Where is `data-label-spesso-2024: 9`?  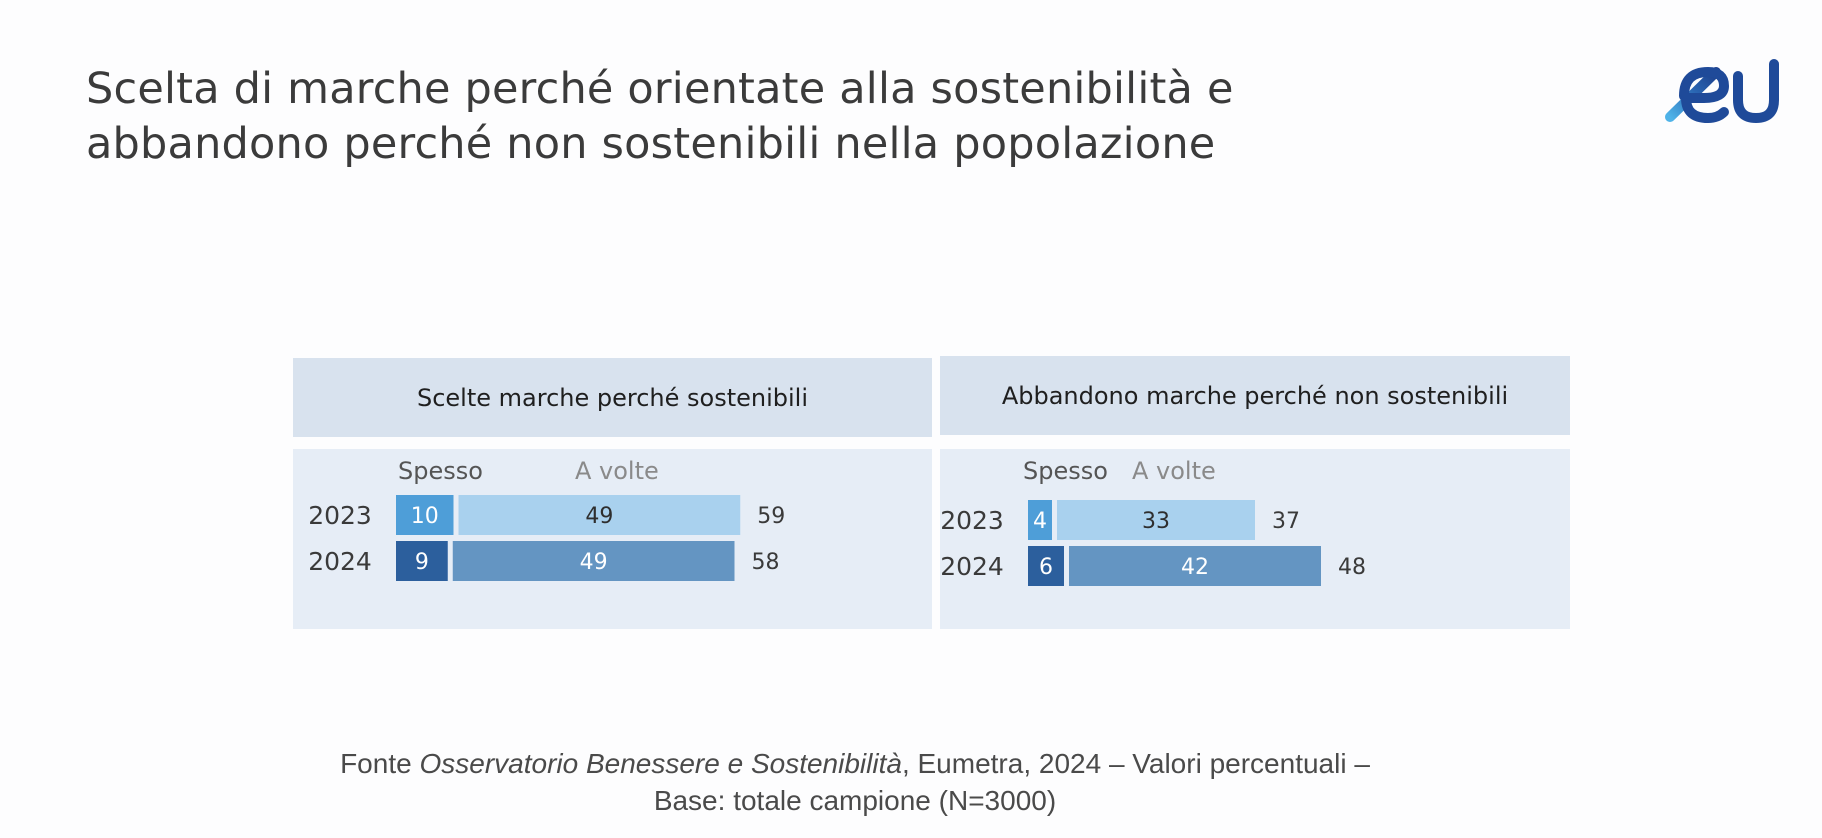
data-label-spesso-2024: 9 is located at coordinates (422, 562).